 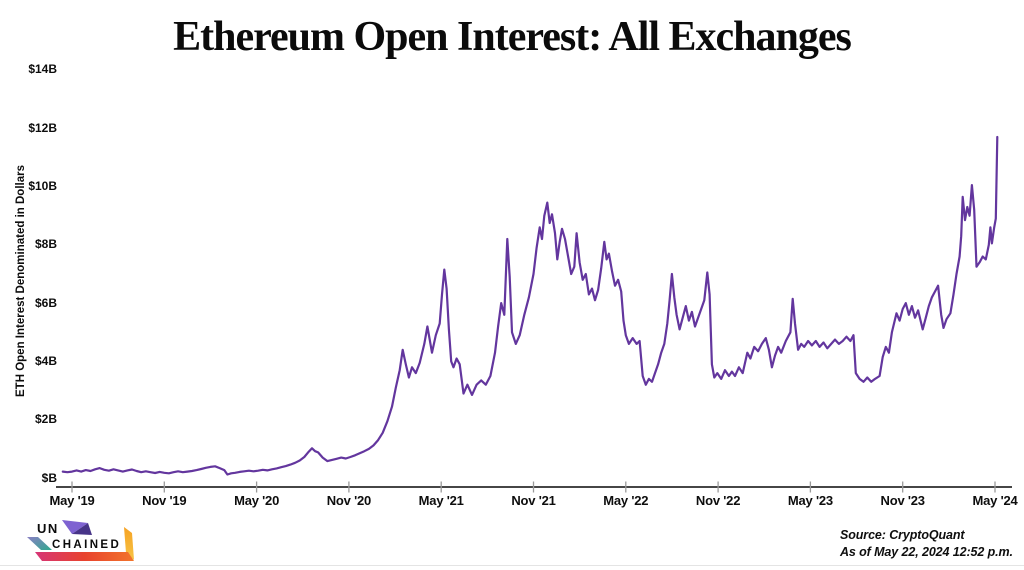 What do you see at coordinates (42, 69) in the screenshot?
I see `y-tick-label: $14B` at bounding box center [42, 69].